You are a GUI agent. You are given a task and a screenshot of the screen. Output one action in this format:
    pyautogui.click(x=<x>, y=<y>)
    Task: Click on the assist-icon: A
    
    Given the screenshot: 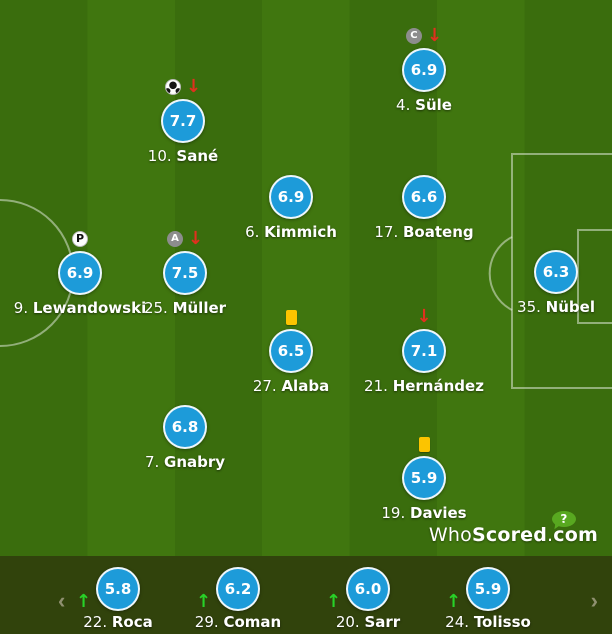 What is the action you would take?
    pyautogui.click(x=174, y=239)
    